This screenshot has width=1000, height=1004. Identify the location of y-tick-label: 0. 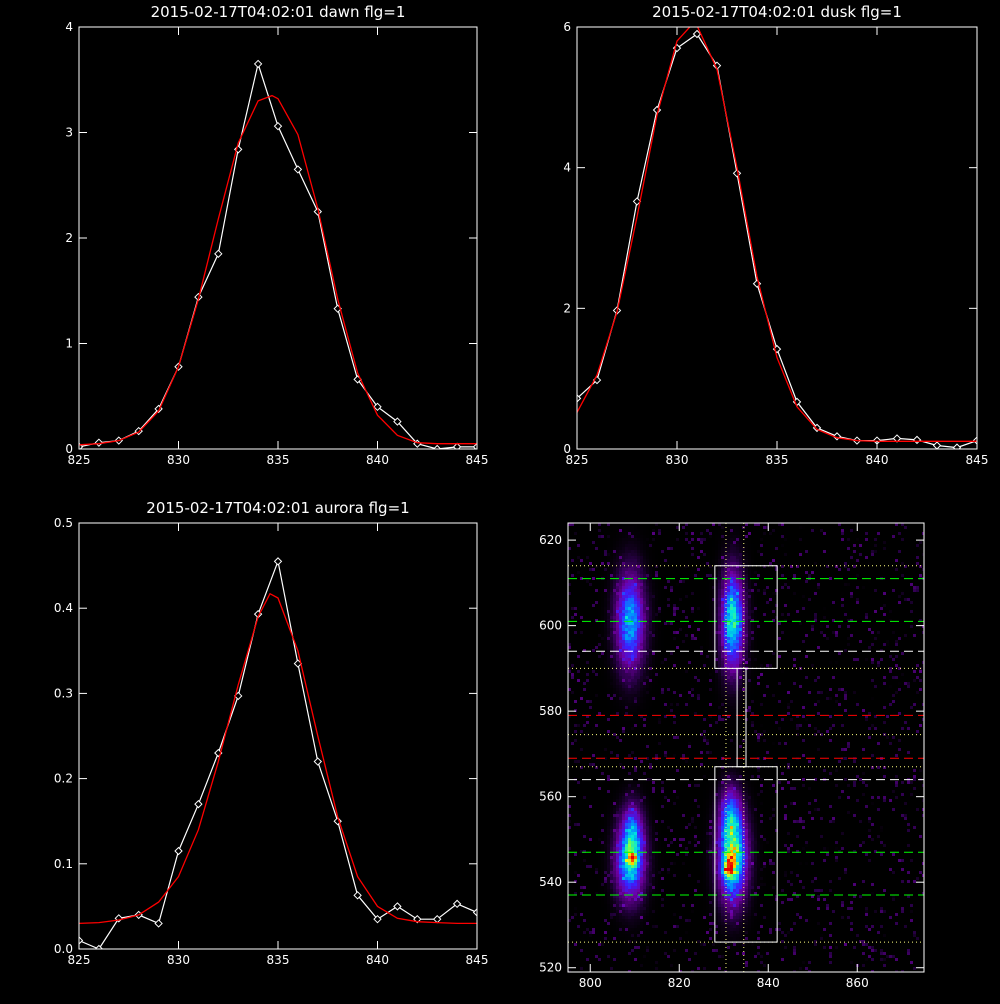
(567, 449).